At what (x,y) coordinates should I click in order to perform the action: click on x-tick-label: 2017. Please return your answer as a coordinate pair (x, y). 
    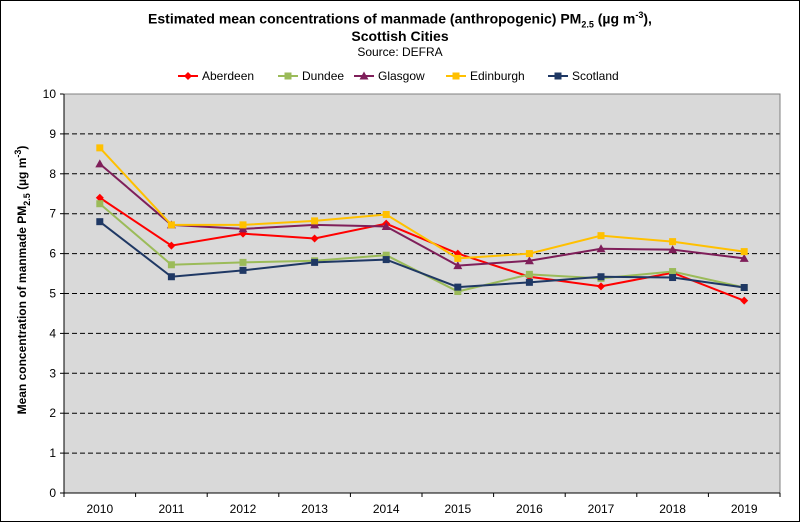
    Looking at the image, I should click on (601, 509).